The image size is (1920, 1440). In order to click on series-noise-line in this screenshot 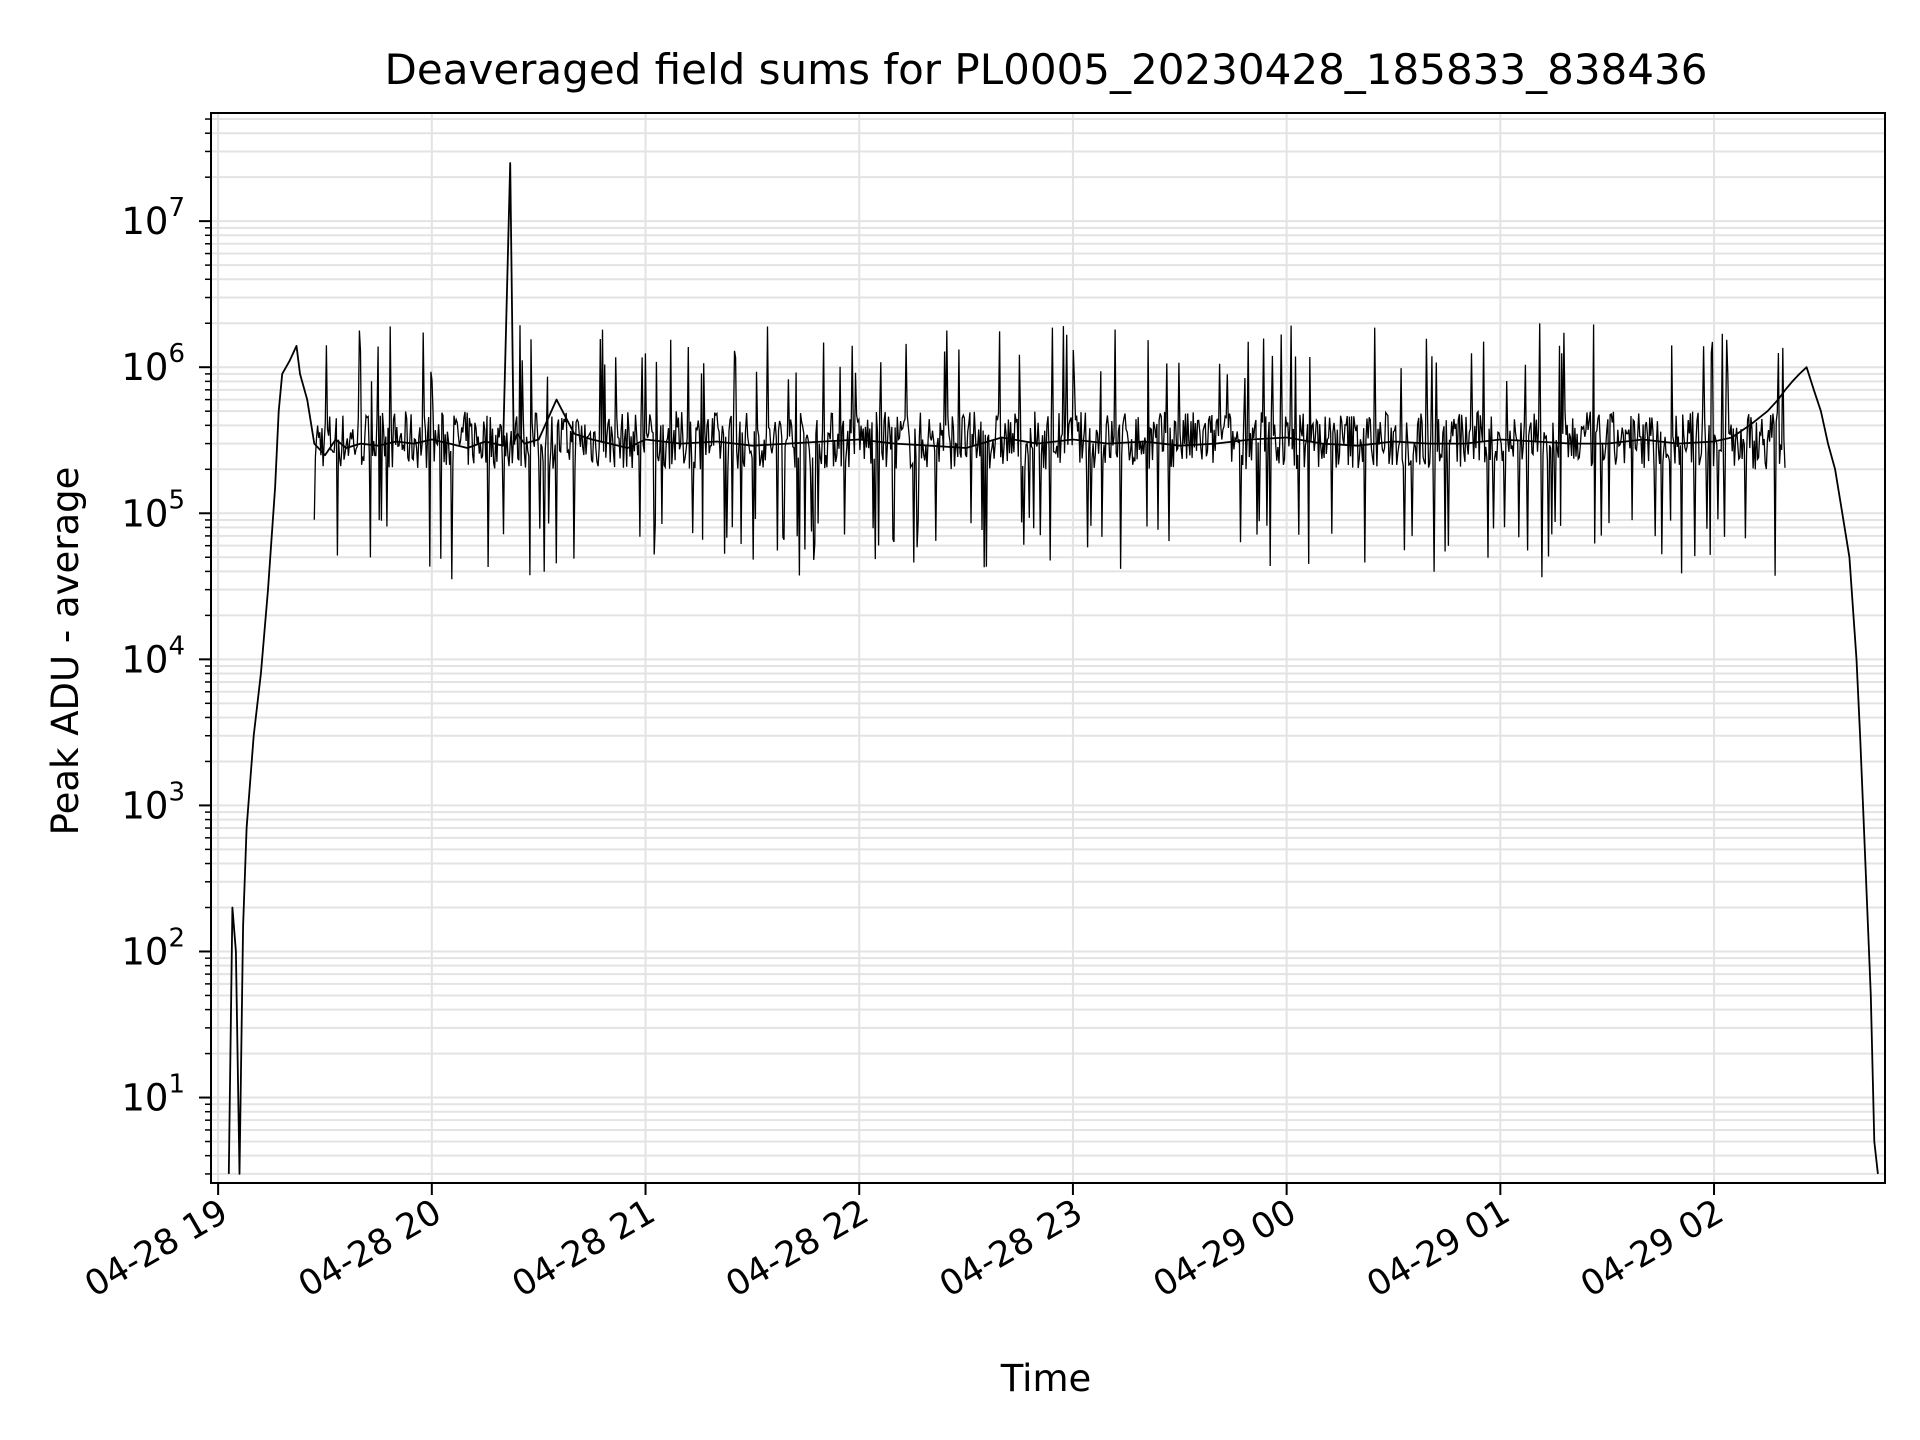, I will do `click(1049, 451)`.